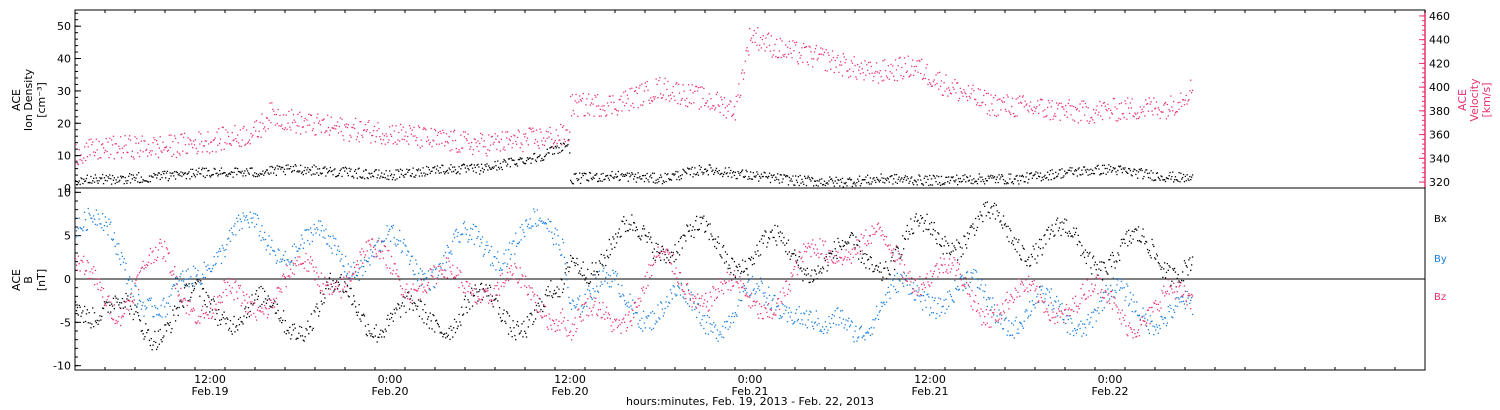 This screenshot has width=1500, height=410. Describe the element at coordinates (64, 59) in the screenshot. I see `density-tick-label: 40` at that location.